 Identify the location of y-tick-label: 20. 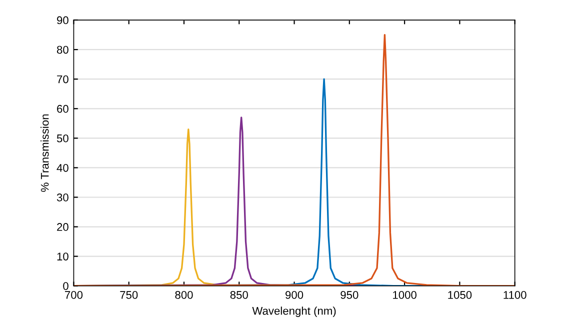
(62, 227).